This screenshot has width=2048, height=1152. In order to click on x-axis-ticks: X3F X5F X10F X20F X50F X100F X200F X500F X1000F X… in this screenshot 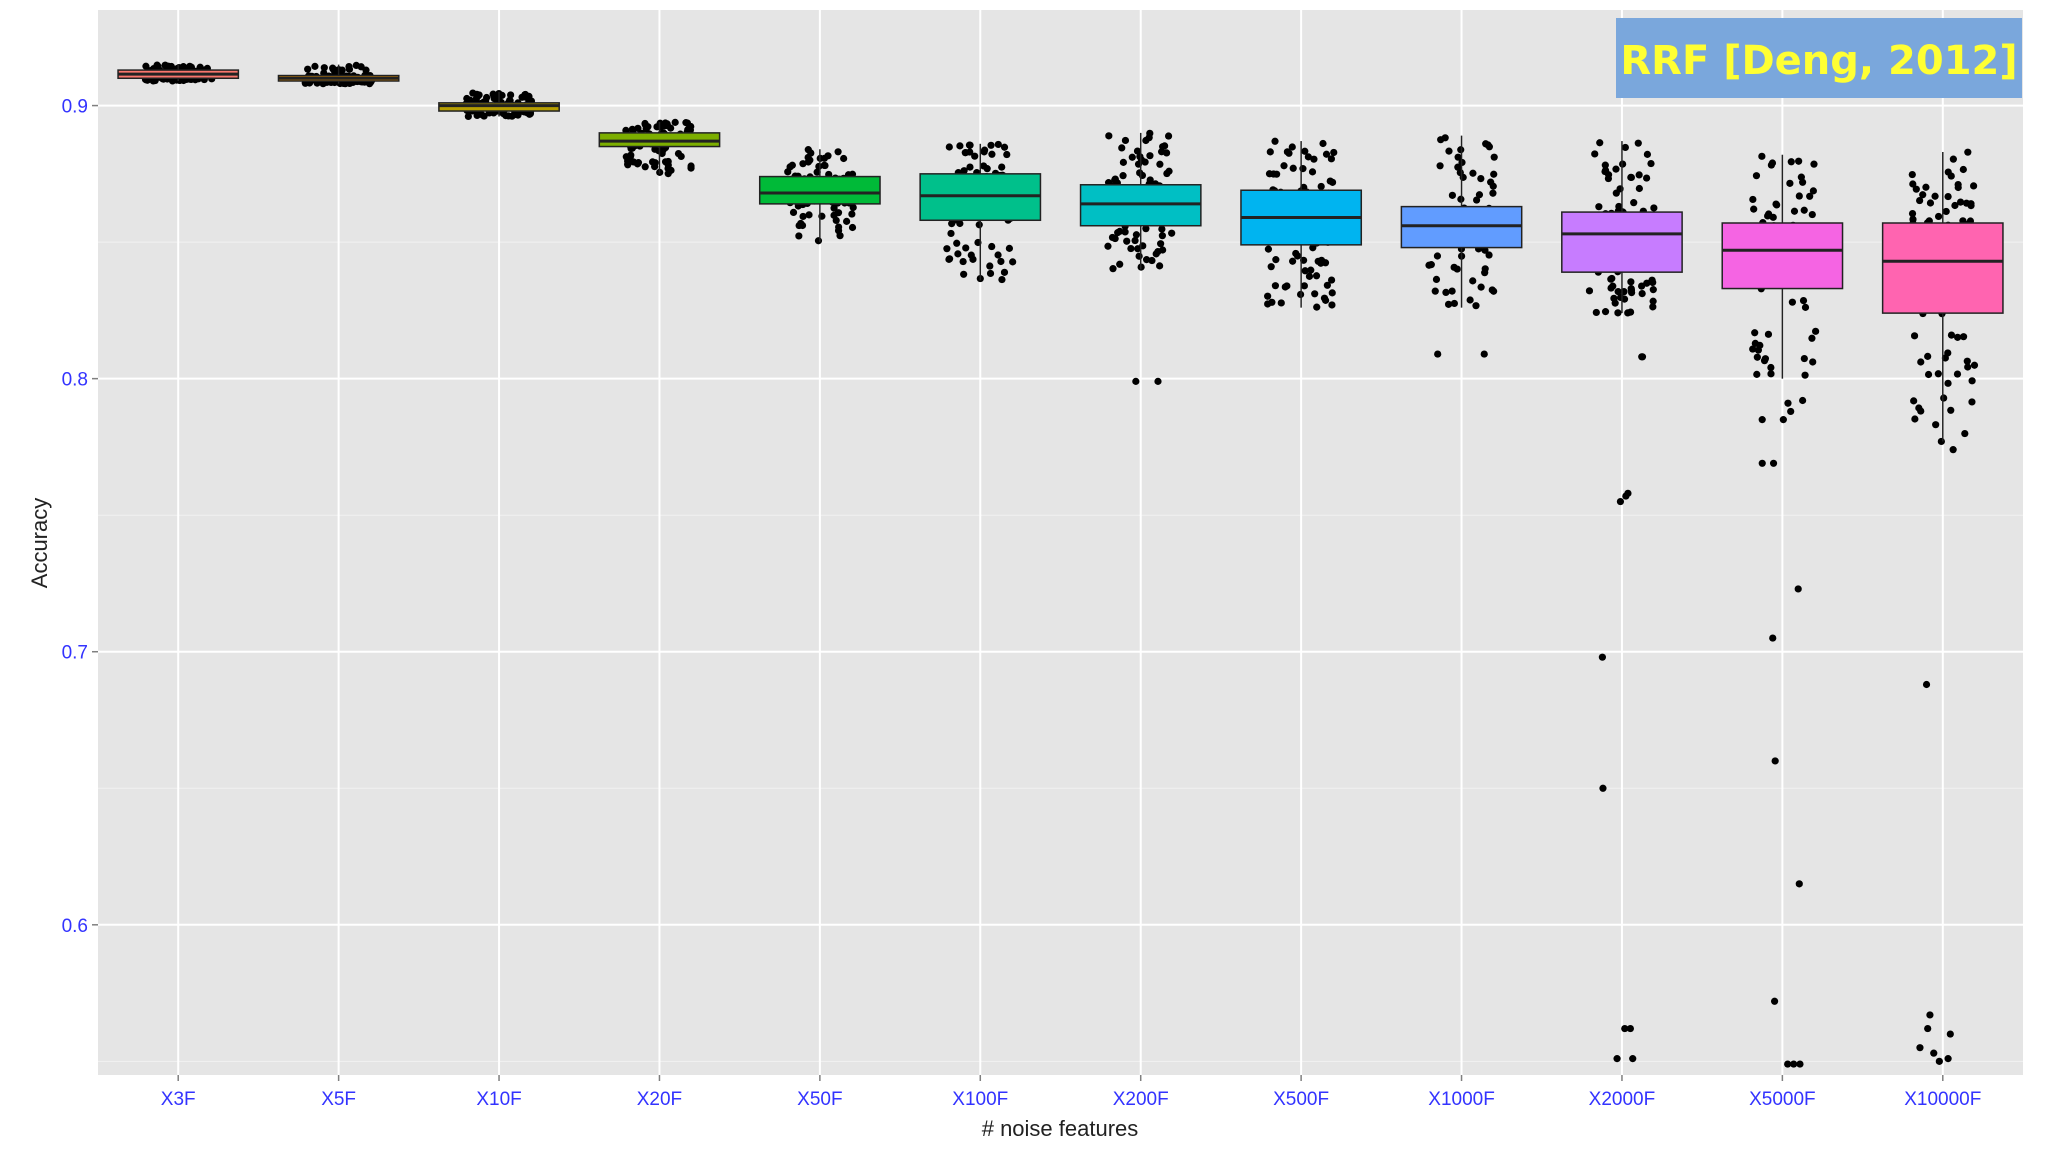, I will do `click(1071, 1092)`.